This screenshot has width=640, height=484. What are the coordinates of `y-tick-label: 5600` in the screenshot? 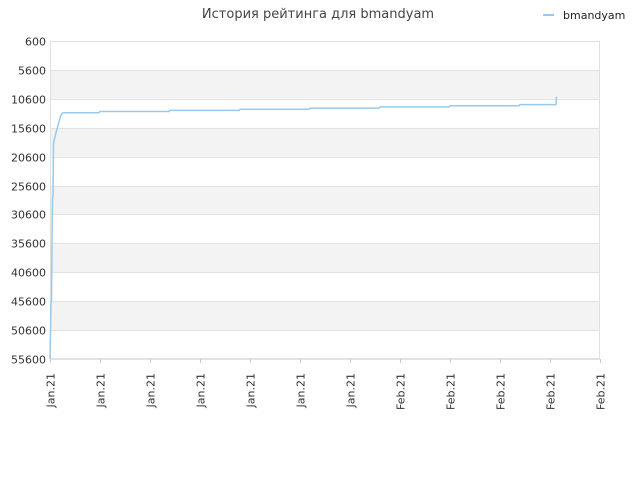 It's located at (32, 71).